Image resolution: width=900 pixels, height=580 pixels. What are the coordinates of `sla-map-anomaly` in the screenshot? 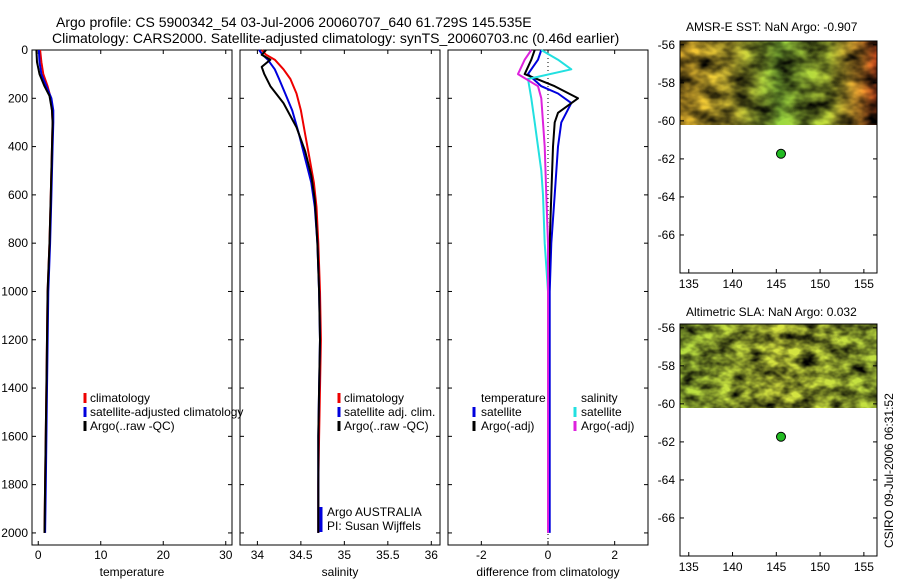 It's located at (778, 366).